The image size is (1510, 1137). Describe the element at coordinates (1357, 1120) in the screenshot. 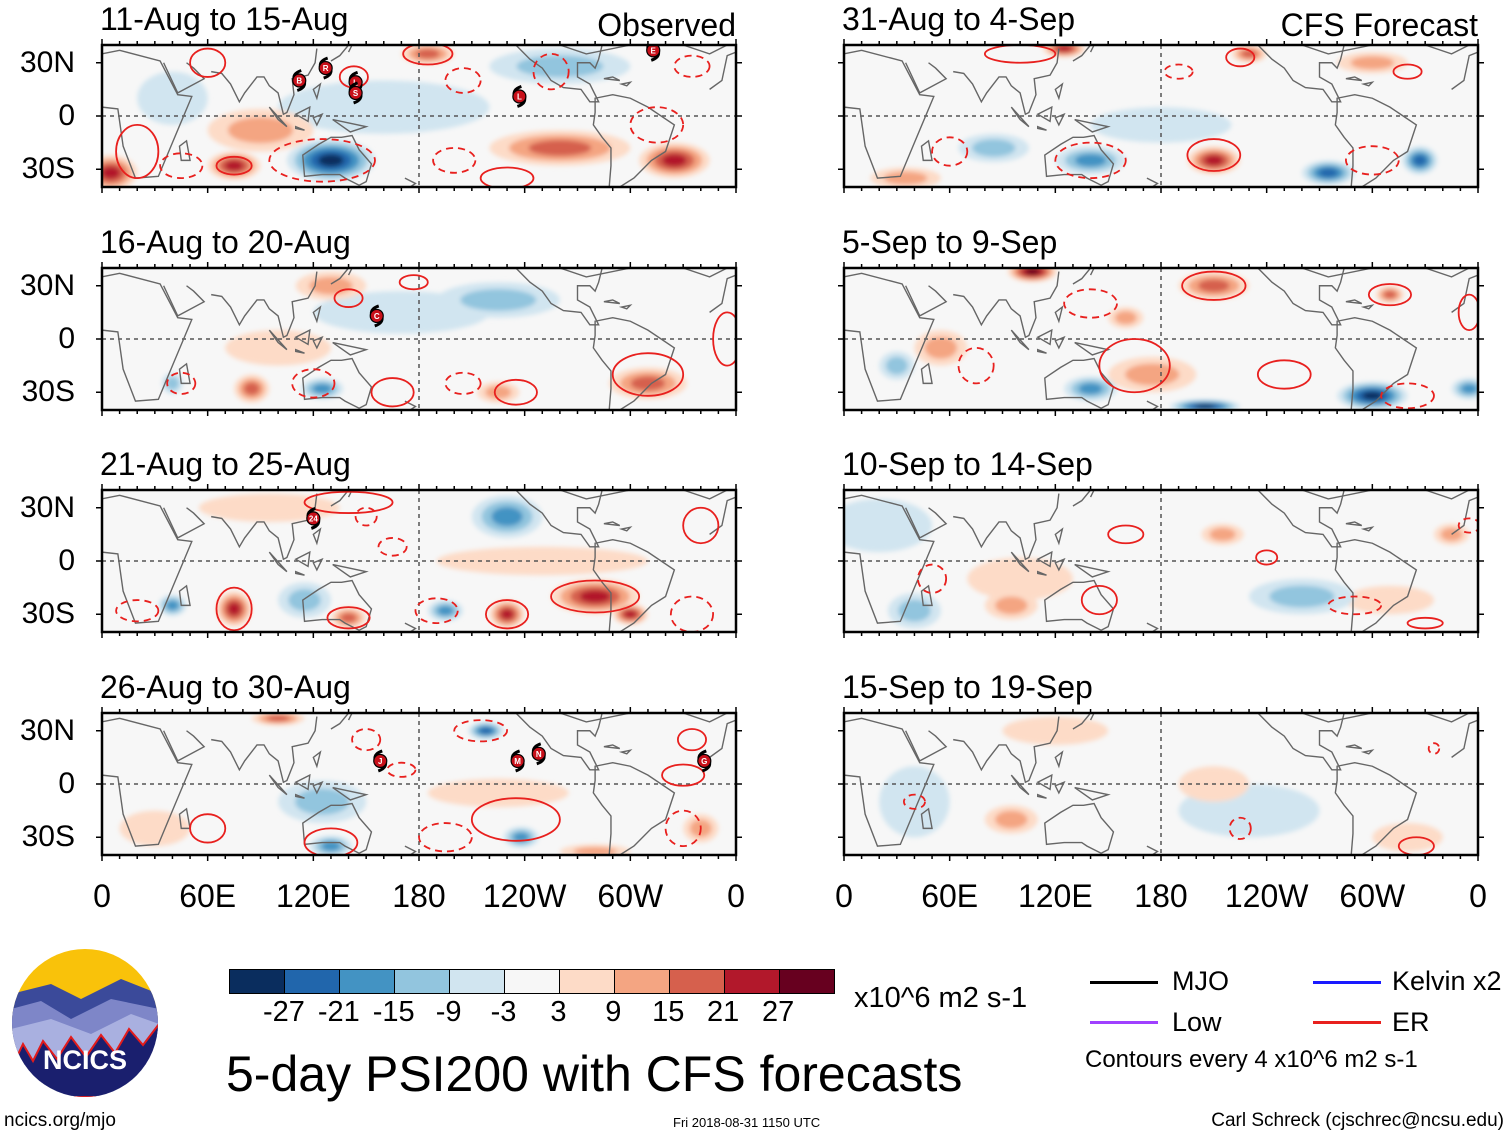

I see `footer-author: Carl Schreck (cjschrec@ncsu.edu)` at that location.